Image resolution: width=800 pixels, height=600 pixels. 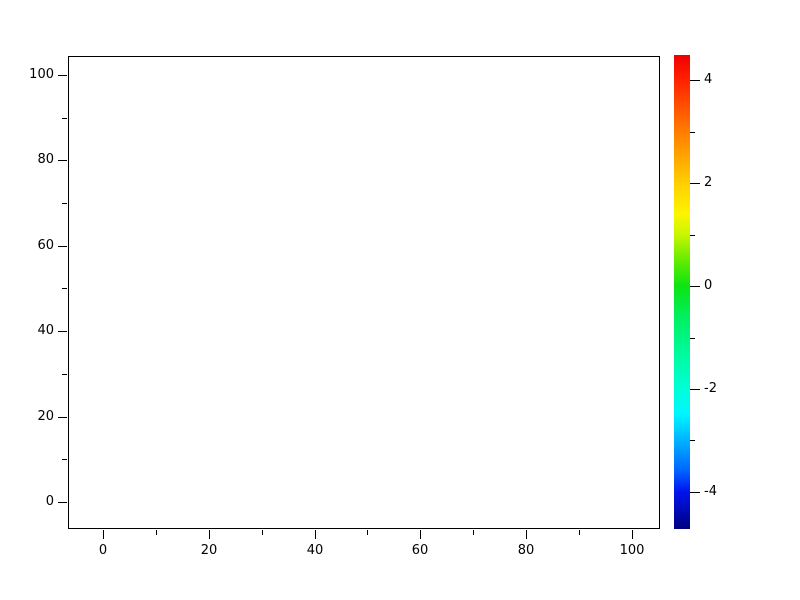 I want to click on y-tick-label: 40, so click(x=45, y=330).